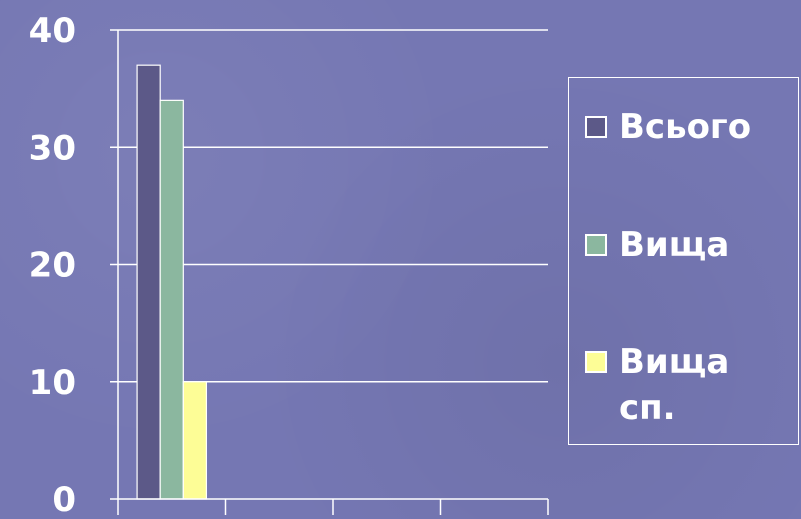  Describe the element at coordinates (64, 499) in the screenshot. I see `y-tick-label: 0` at that location.